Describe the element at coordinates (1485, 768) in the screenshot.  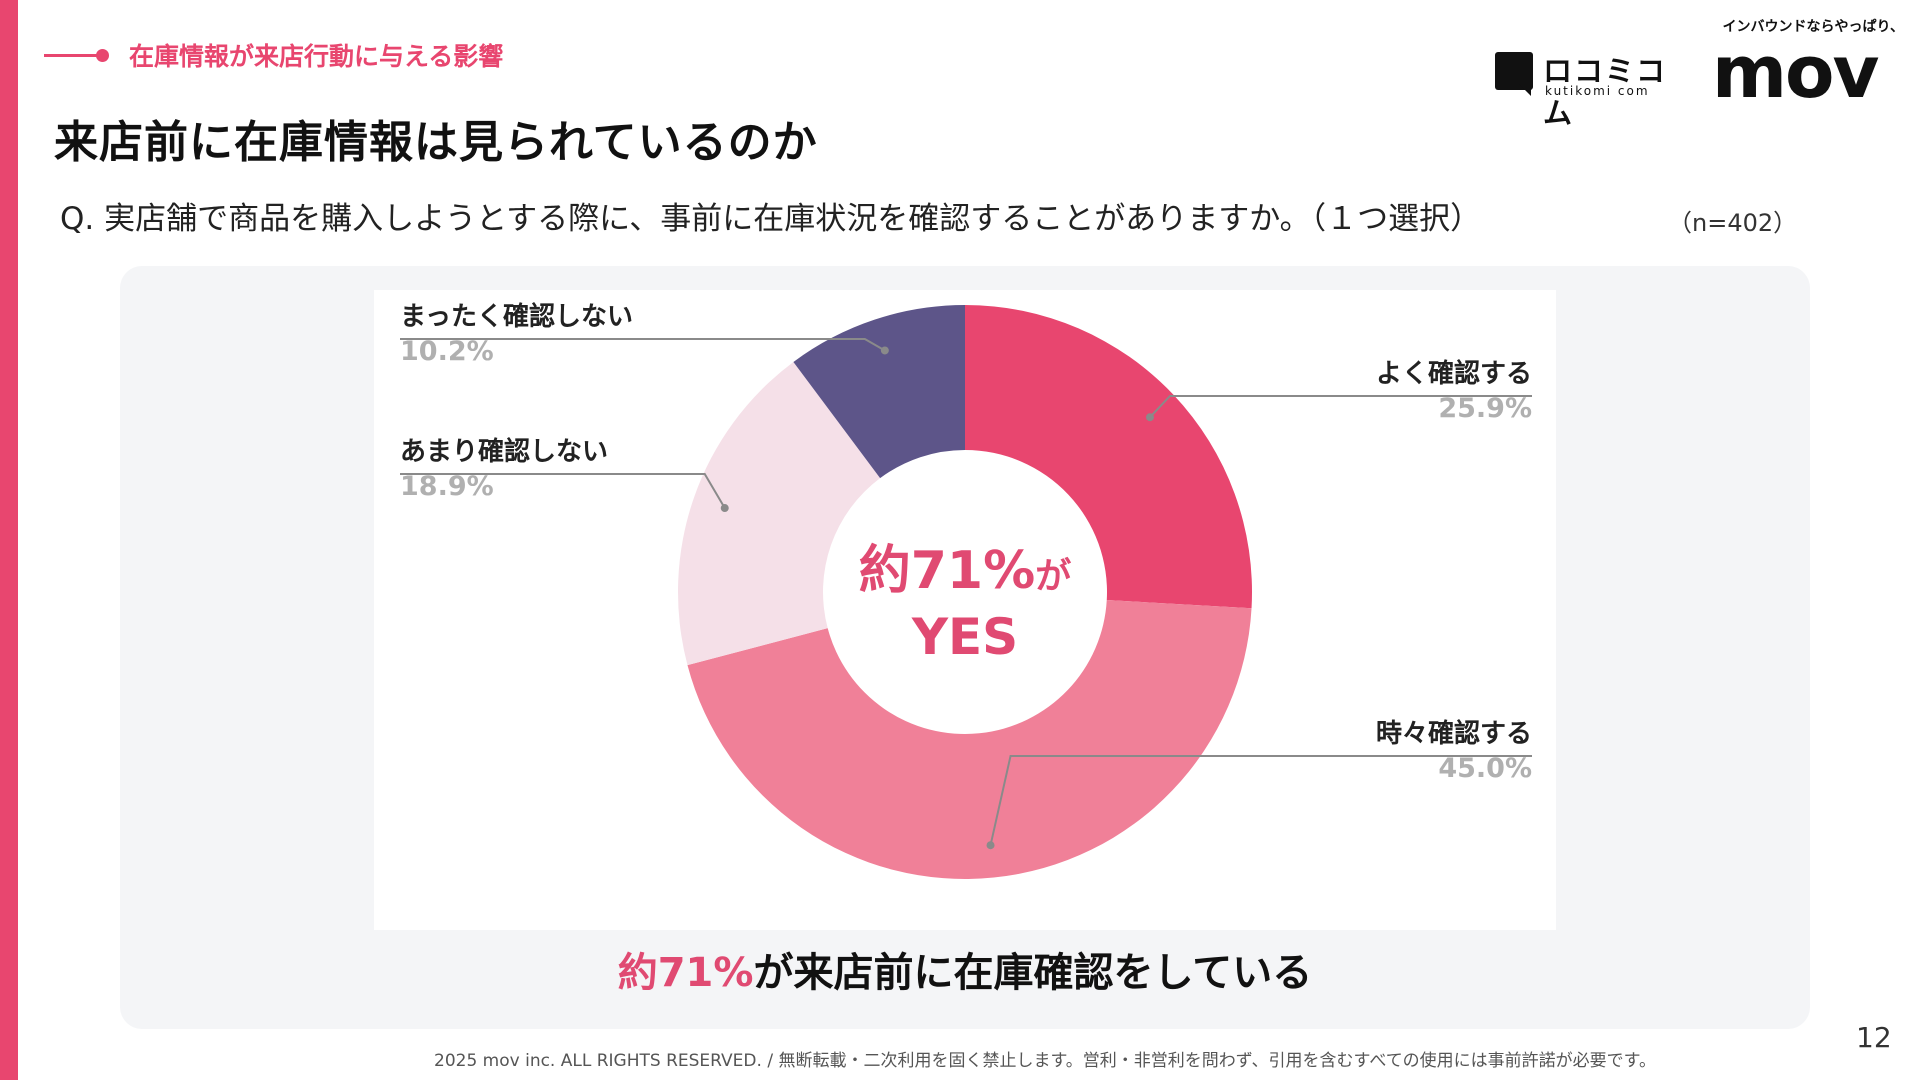
I see `slice-value-2: 45.0%` at that location.